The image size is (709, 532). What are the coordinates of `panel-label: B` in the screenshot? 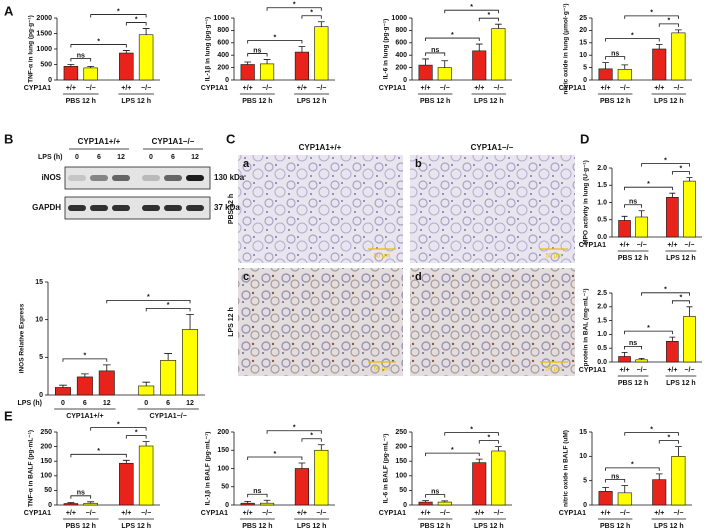 It's located at (8, 138).